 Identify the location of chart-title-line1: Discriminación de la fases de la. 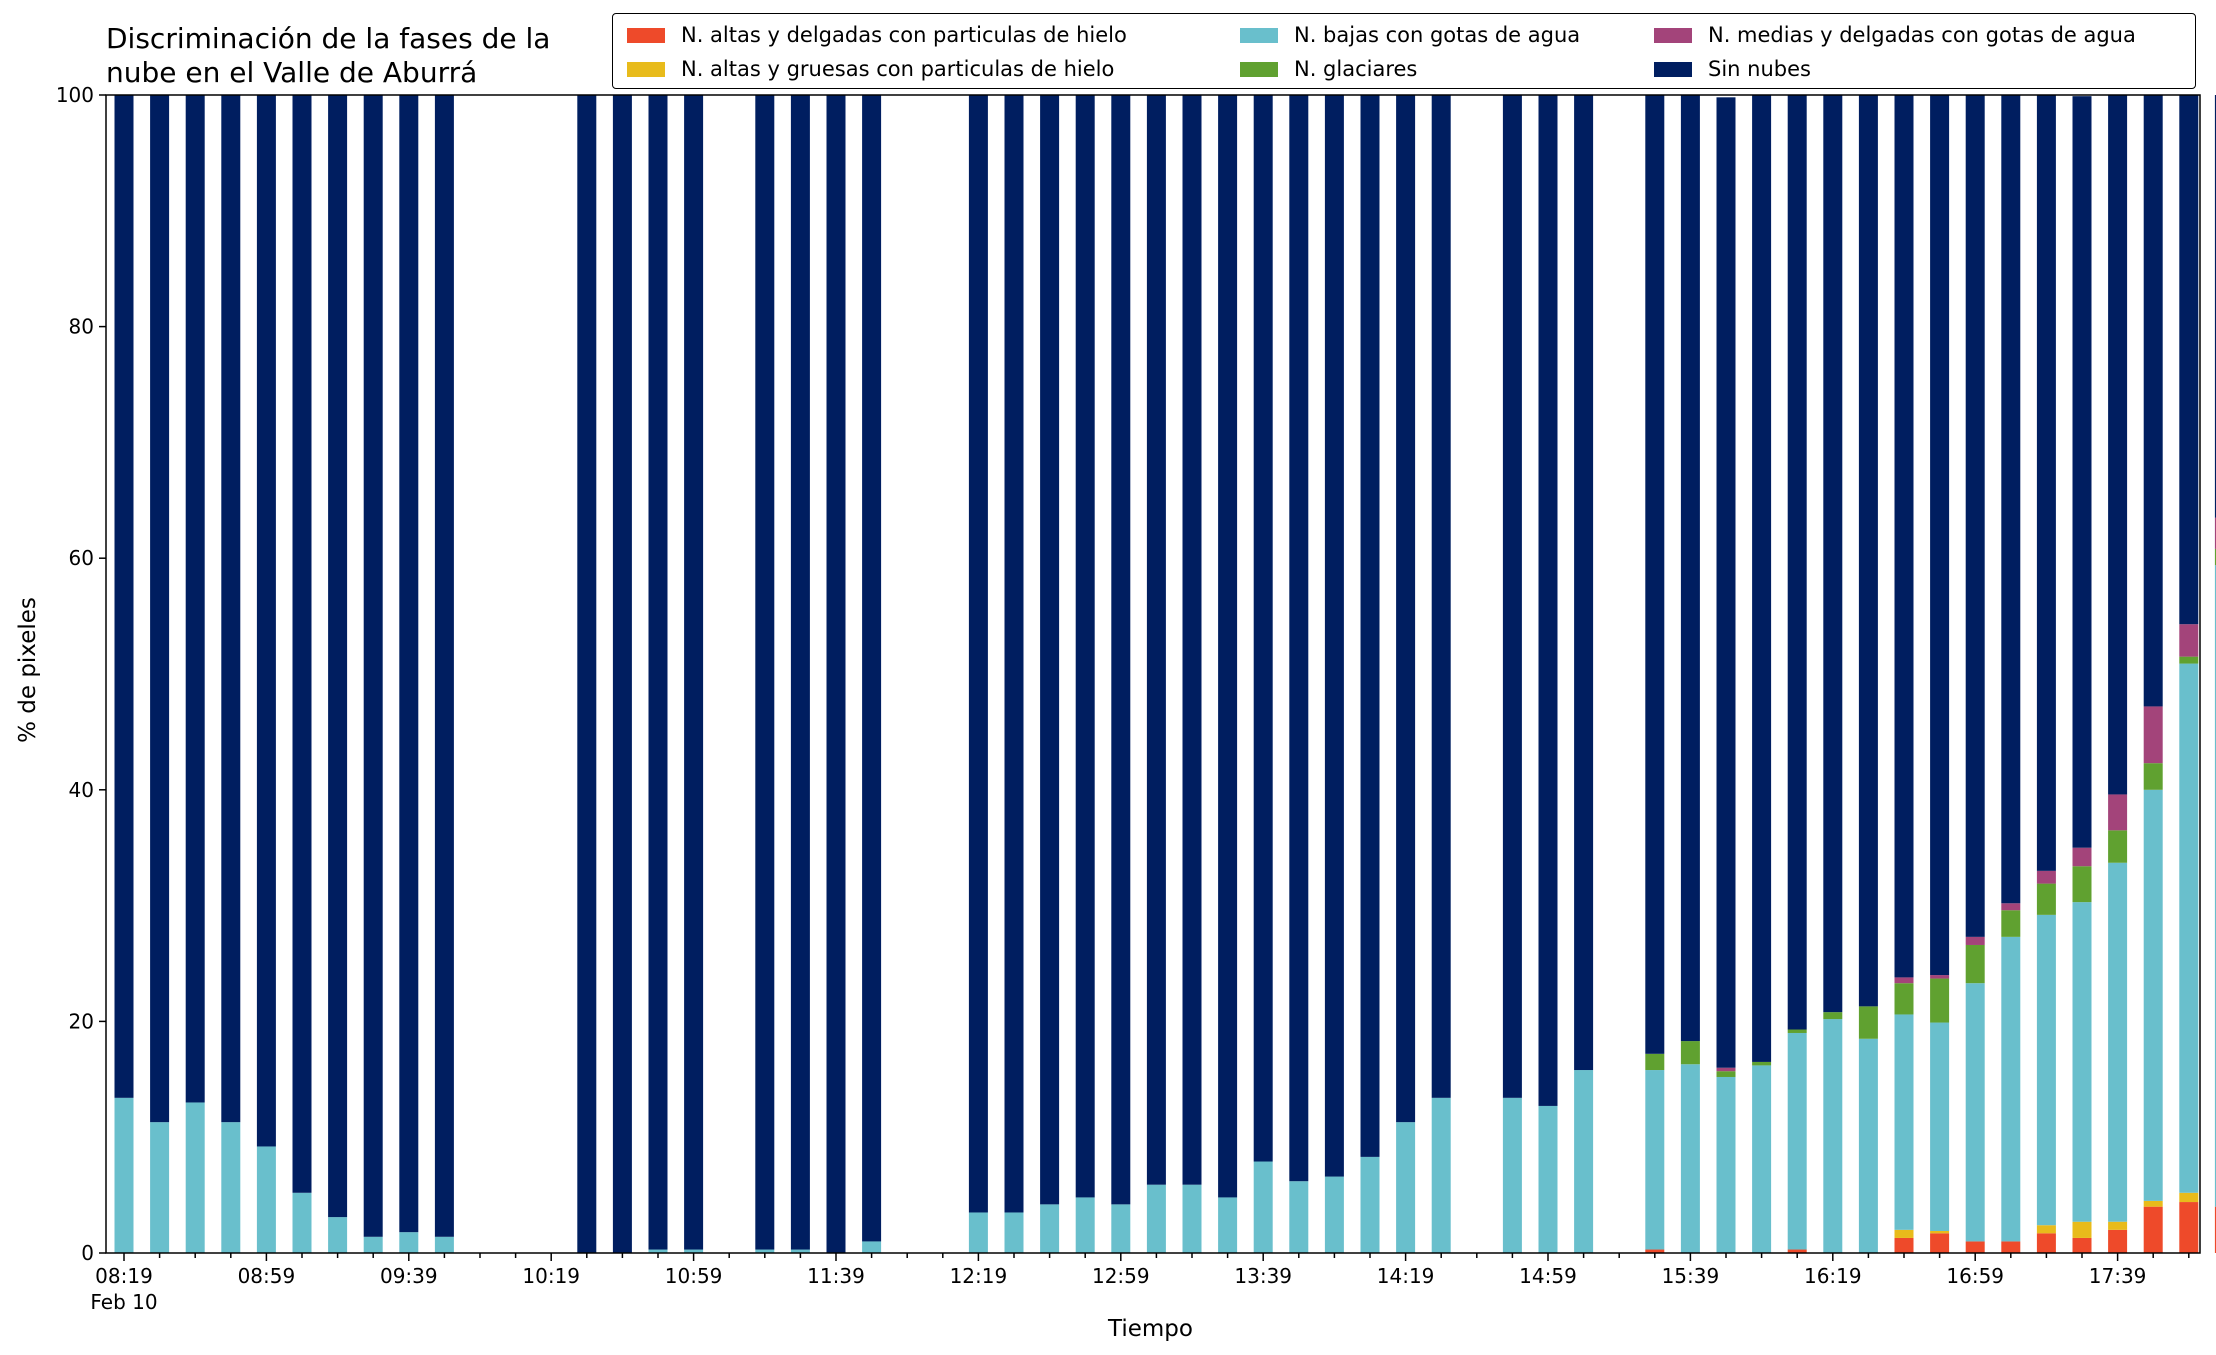
(328, 38).